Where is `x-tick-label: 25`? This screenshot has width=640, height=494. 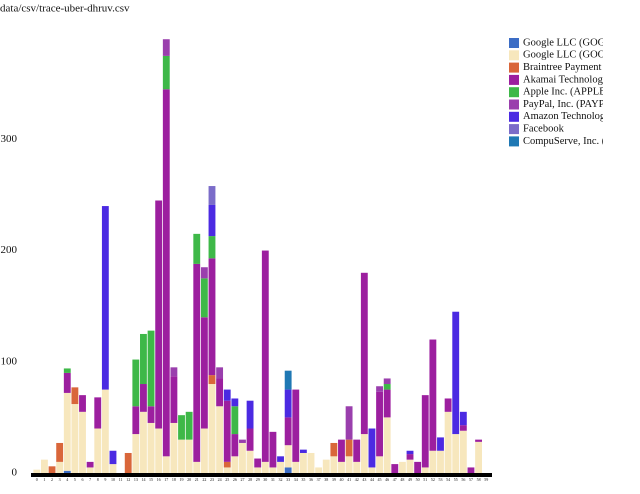
x-tick-label: 25 is located at coordinates (227, 479).